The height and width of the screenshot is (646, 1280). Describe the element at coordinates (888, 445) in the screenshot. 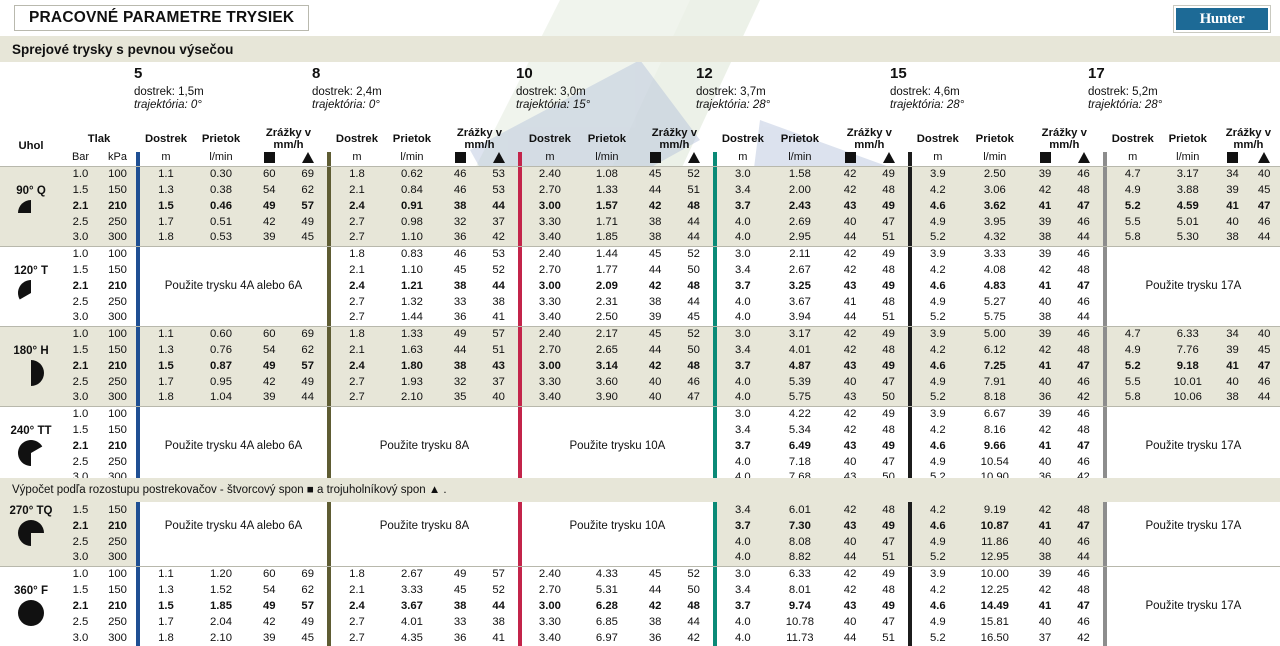

I see `precip-triangle-12: 49` at that location.